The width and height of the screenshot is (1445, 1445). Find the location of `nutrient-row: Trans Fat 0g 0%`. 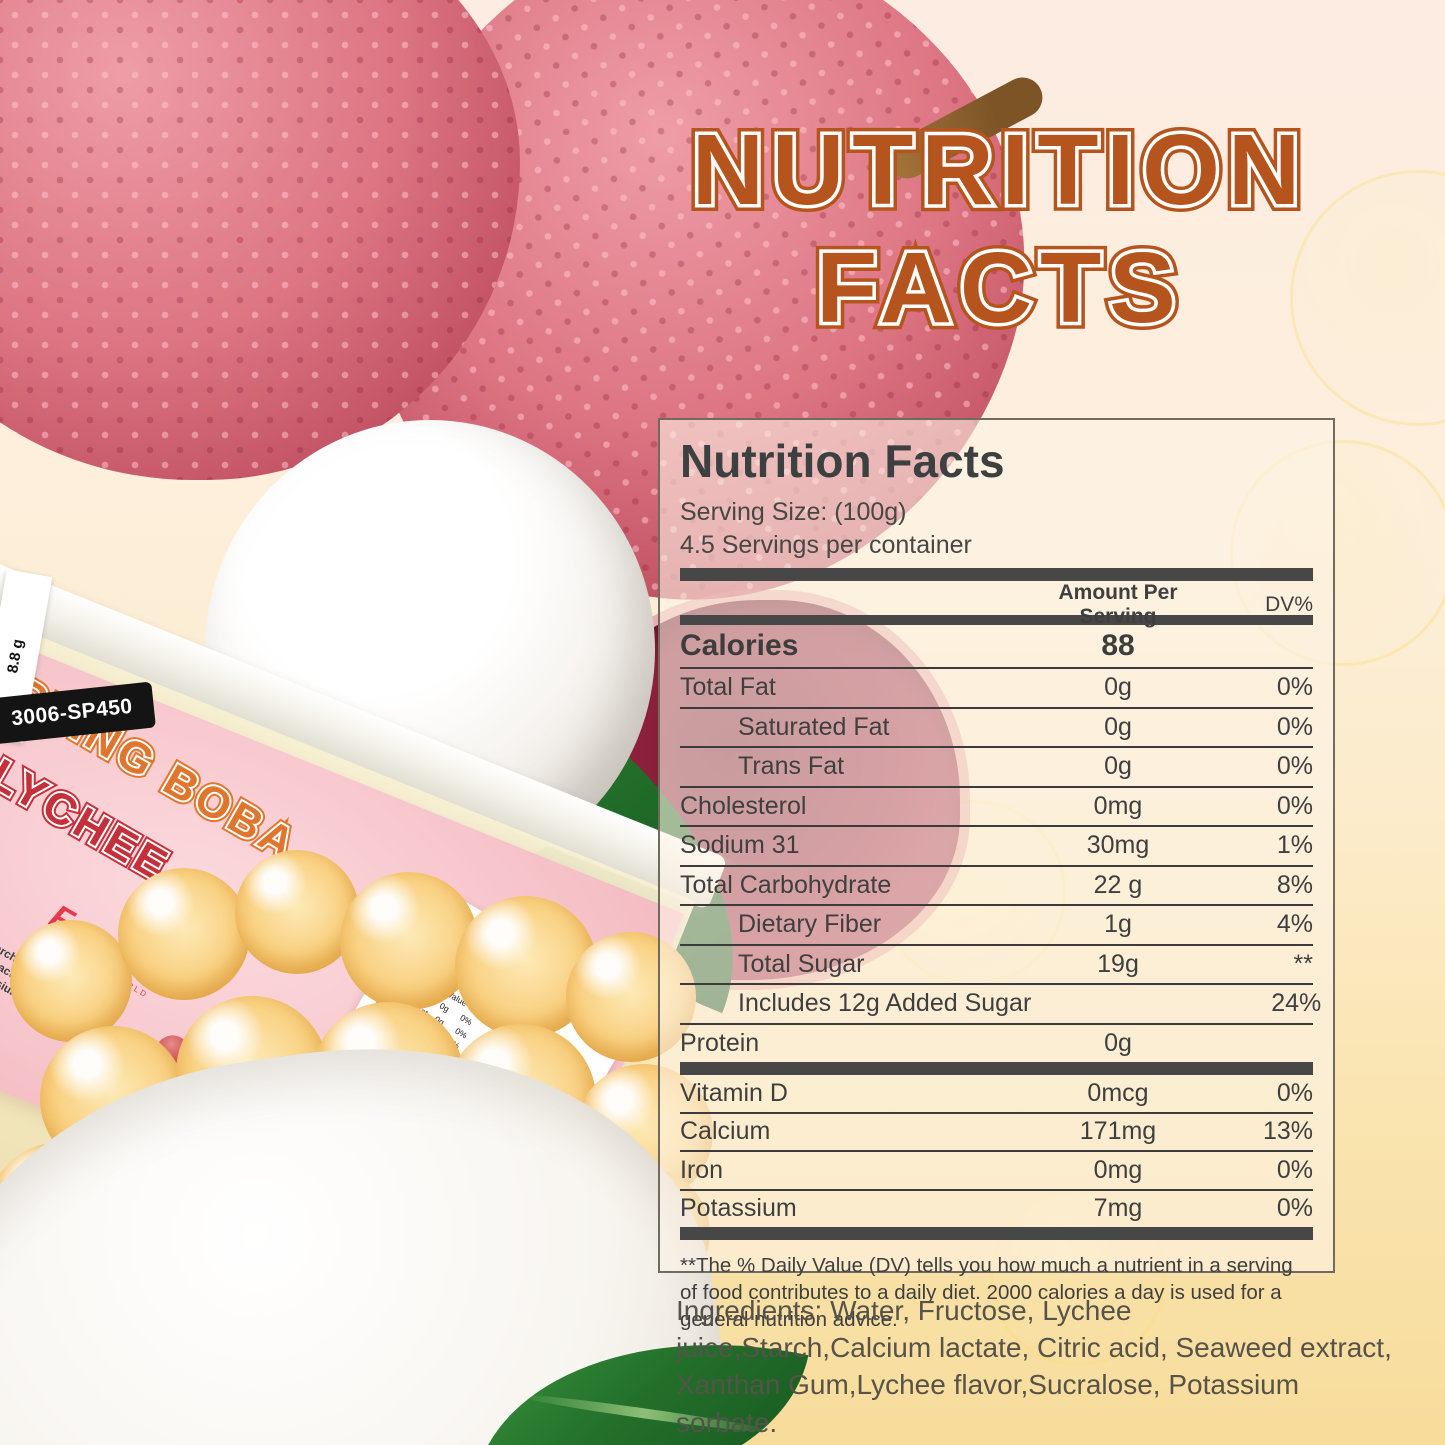

nutrient-row: Trans Fat 0g 0% is located at coordinates (996, 766).